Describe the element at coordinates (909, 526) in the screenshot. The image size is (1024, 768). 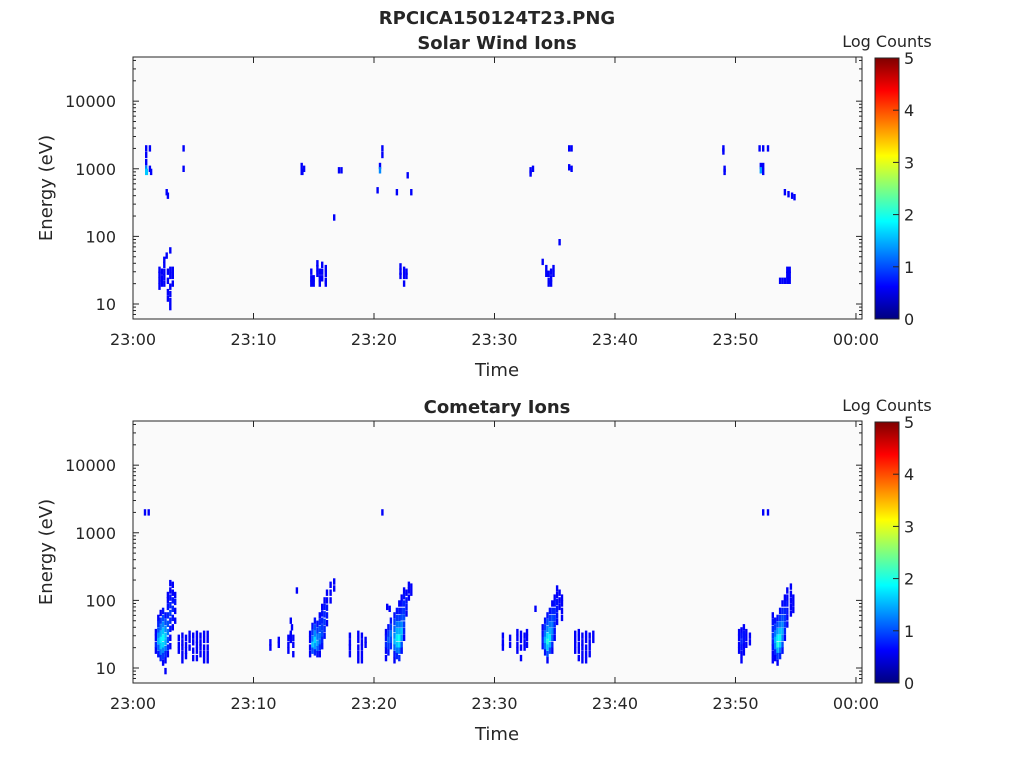
I see `colorbar-tick-label: 3` at that location.